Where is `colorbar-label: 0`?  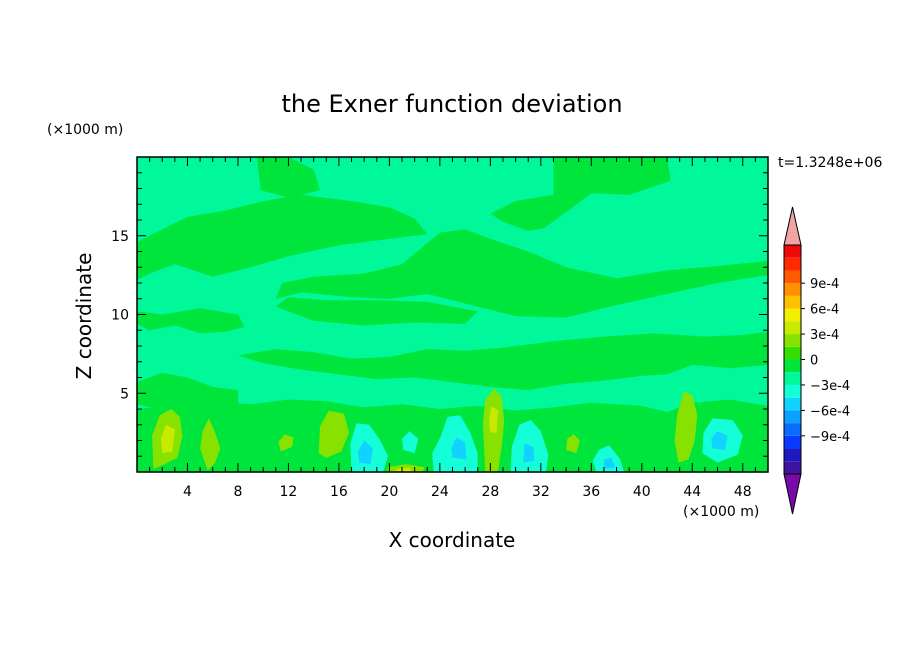
colorbar-label: 0 is located at coordinates (814, 361).